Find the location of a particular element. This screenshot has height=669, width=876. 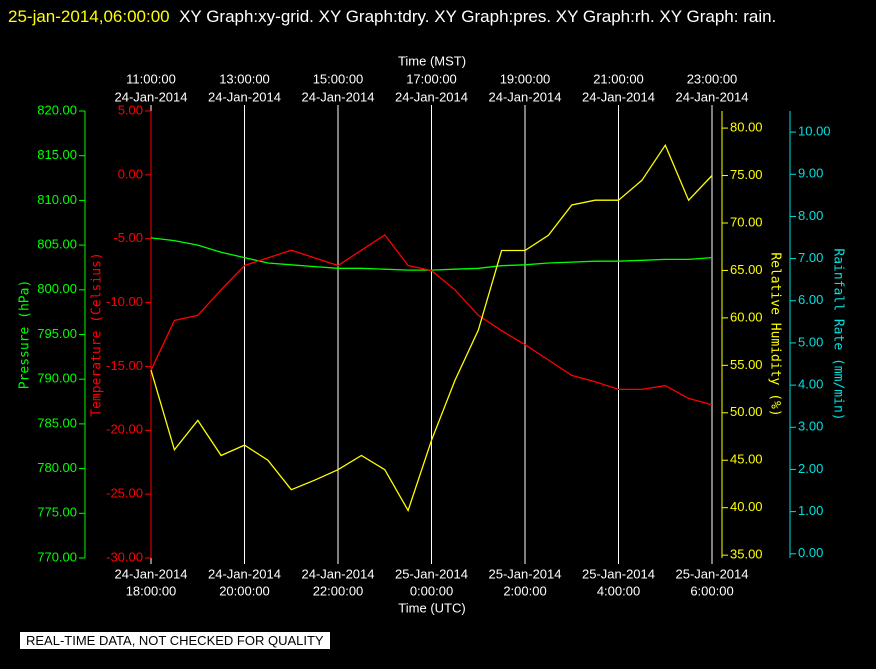

x-tick-label: 6:00:00 is located at coordinates (711, 590).